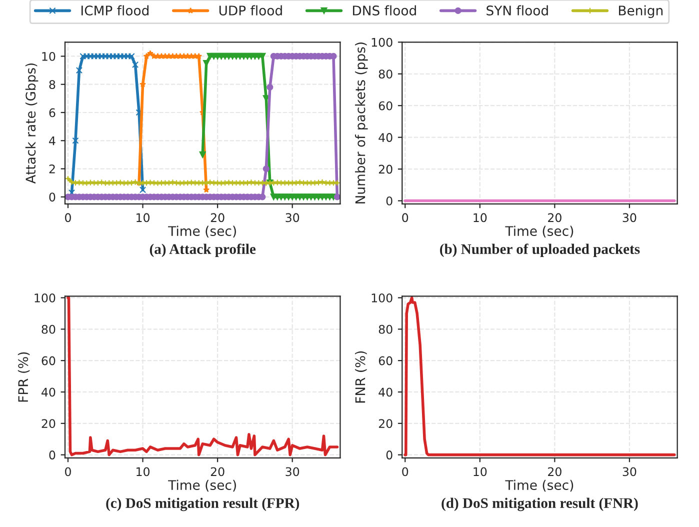 This screenshot has width=699, height=527. I want to click on legend-label: Benign, so click(641, 11).